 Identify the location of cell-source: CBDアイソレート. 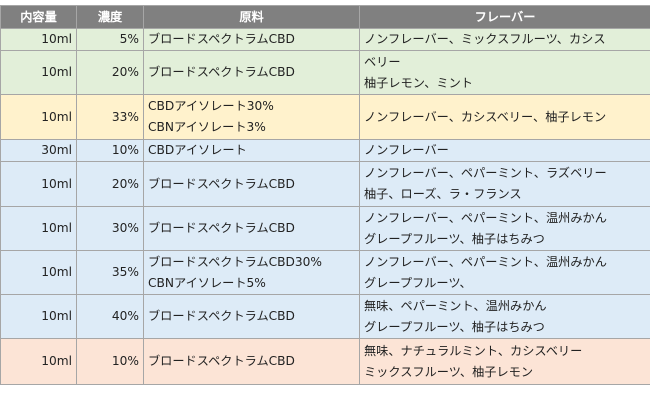
(251, 150).